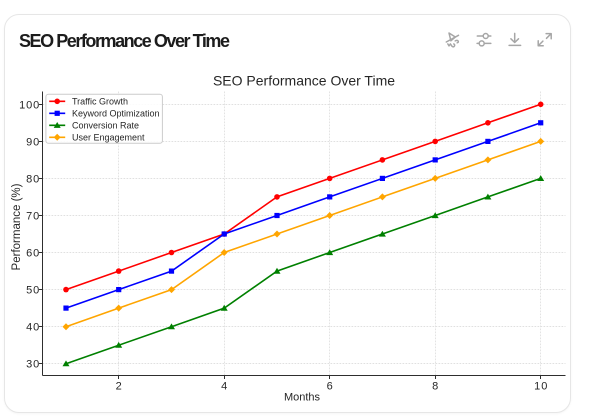 The height and width of the screenshot is (420, 602). What do you see at coordinates (435, 387) in the screenshot?
I see `svg-text: 8` at bounding box center [435, 387].